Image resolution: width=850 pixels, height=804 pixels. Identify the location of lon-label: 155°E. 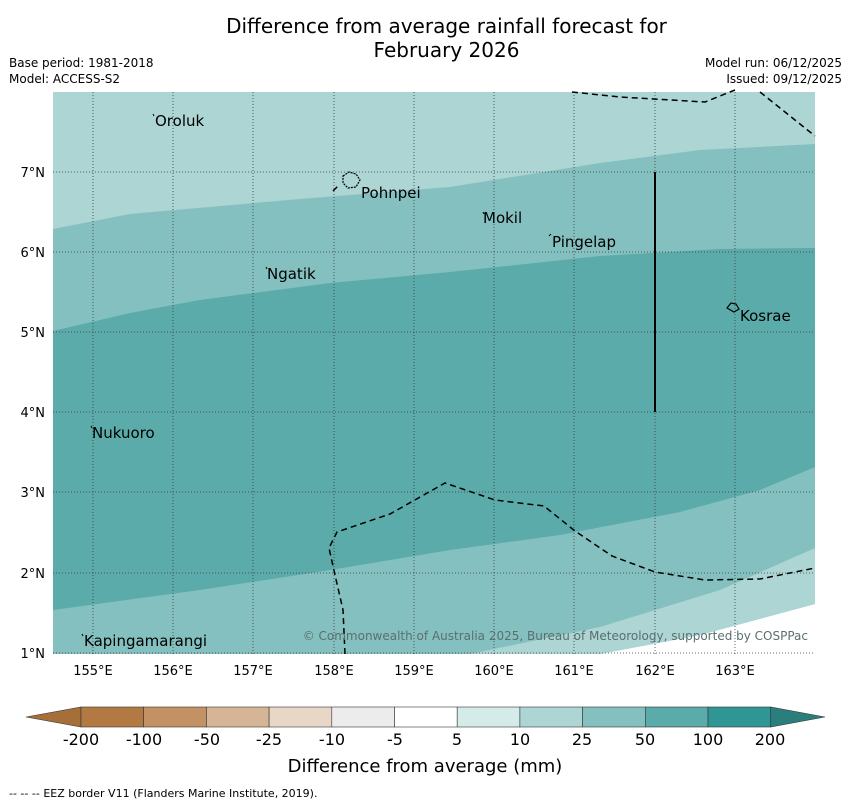
(93, 671).